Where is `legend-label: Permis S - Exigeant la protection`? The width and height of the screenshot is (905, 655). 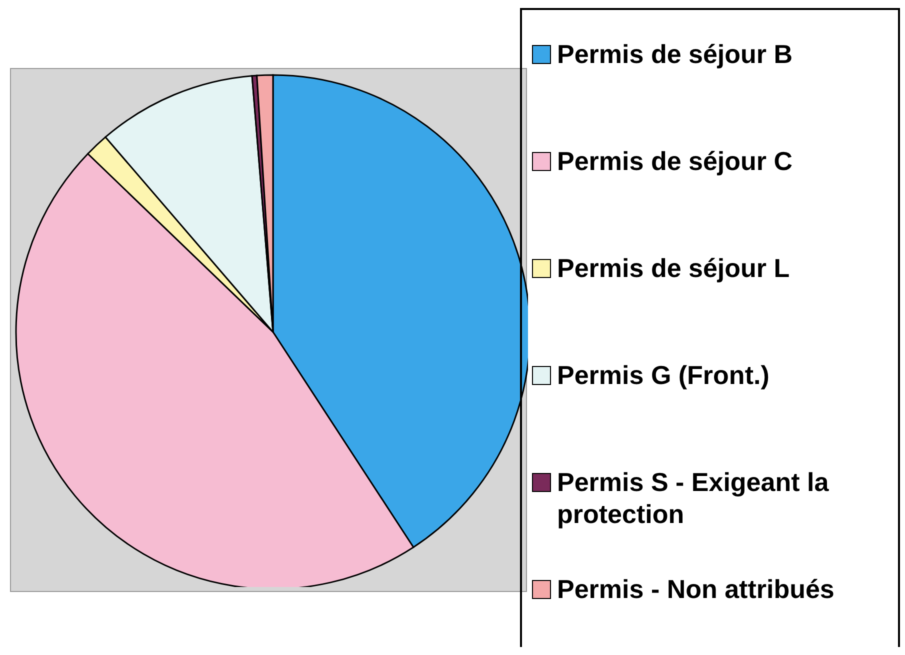 legend-label: Permis S - Exigeant la protection is located at coordinates (693, 498).